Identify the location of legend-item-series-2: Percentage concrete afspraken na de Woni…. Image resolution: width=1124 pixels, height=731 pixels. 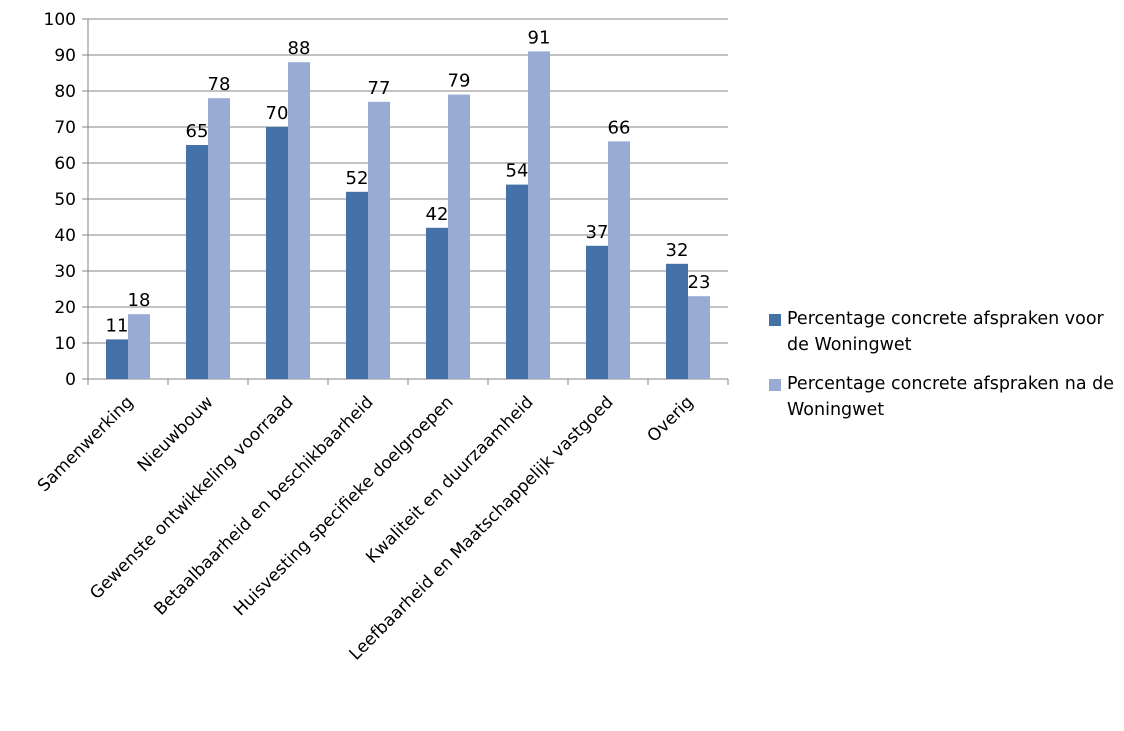
(944, 397).